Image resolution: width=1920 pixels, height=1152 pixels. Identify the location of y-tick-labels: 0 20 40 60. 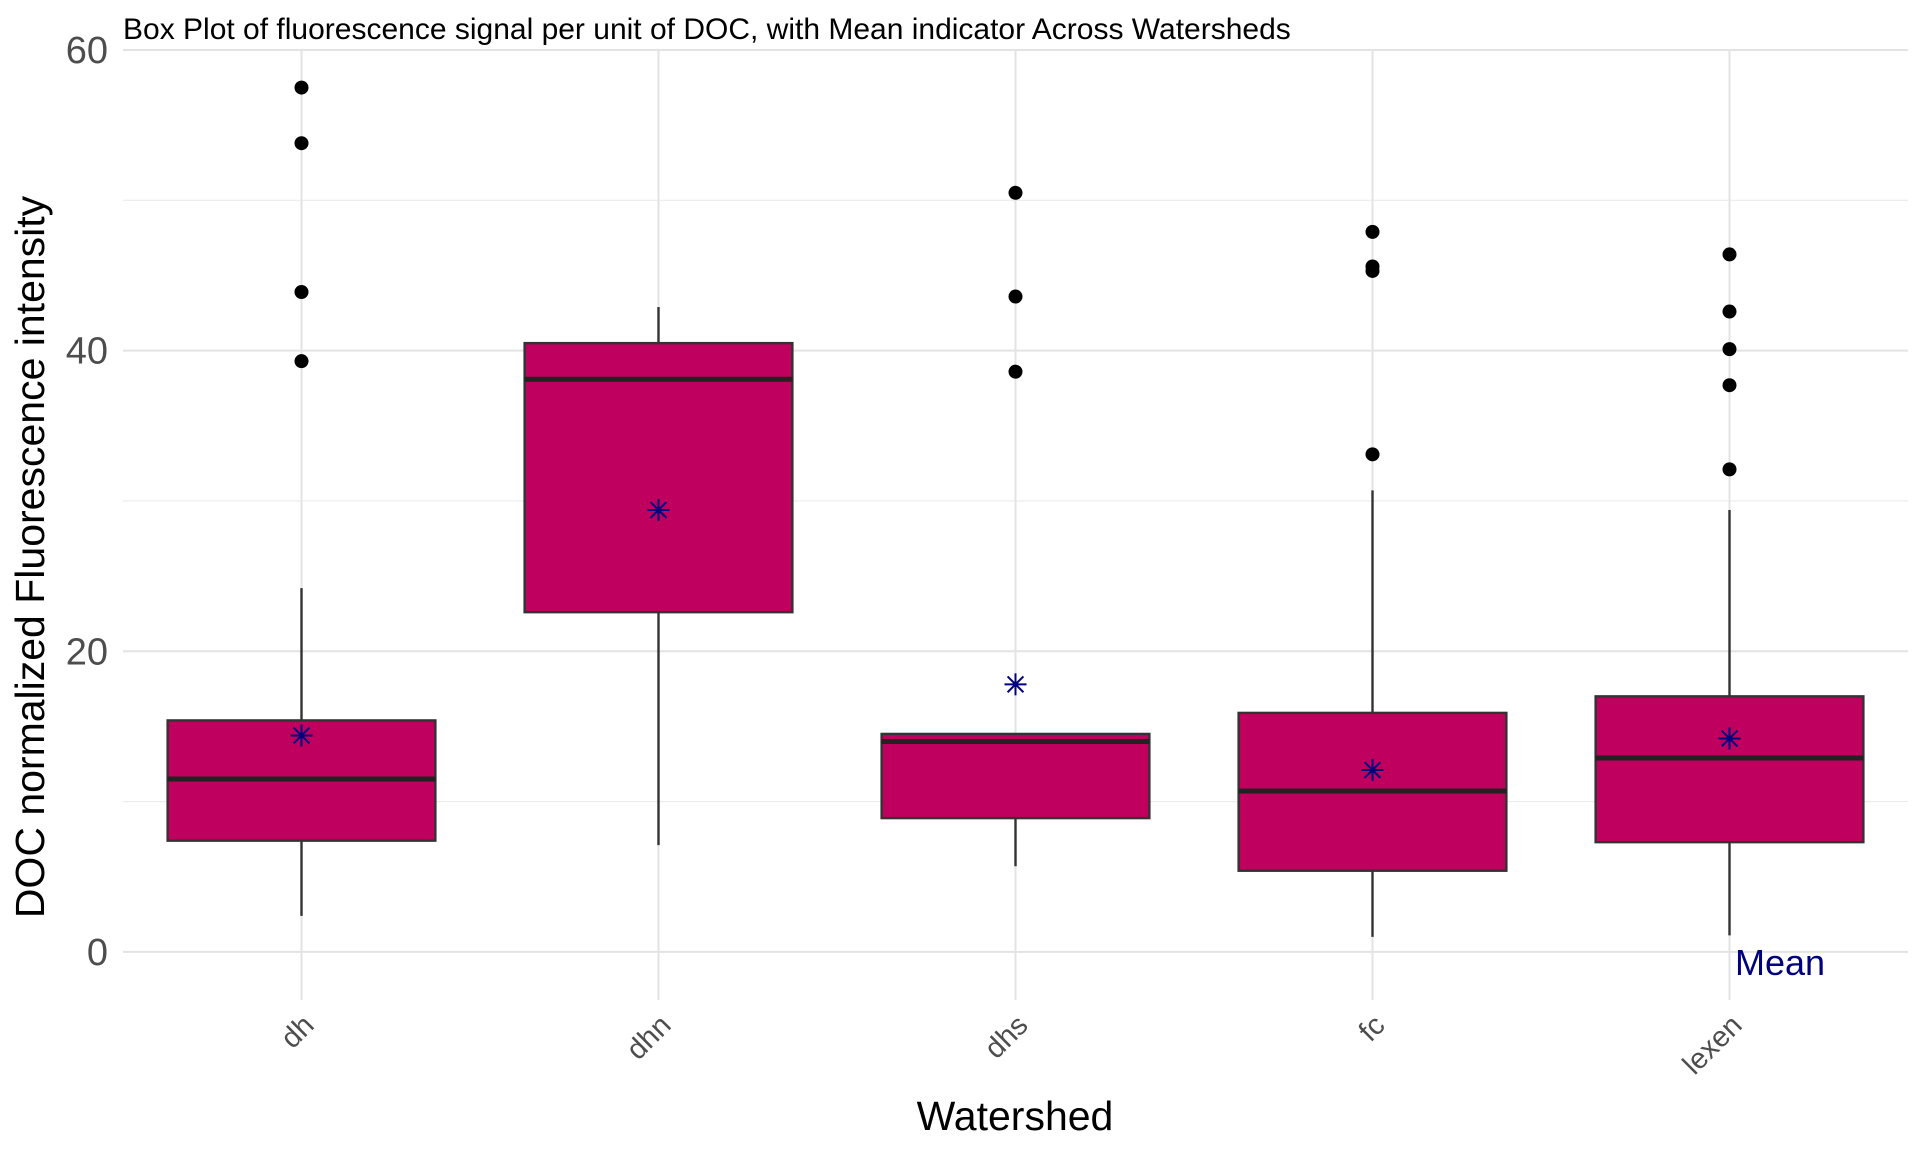
(87, 502).